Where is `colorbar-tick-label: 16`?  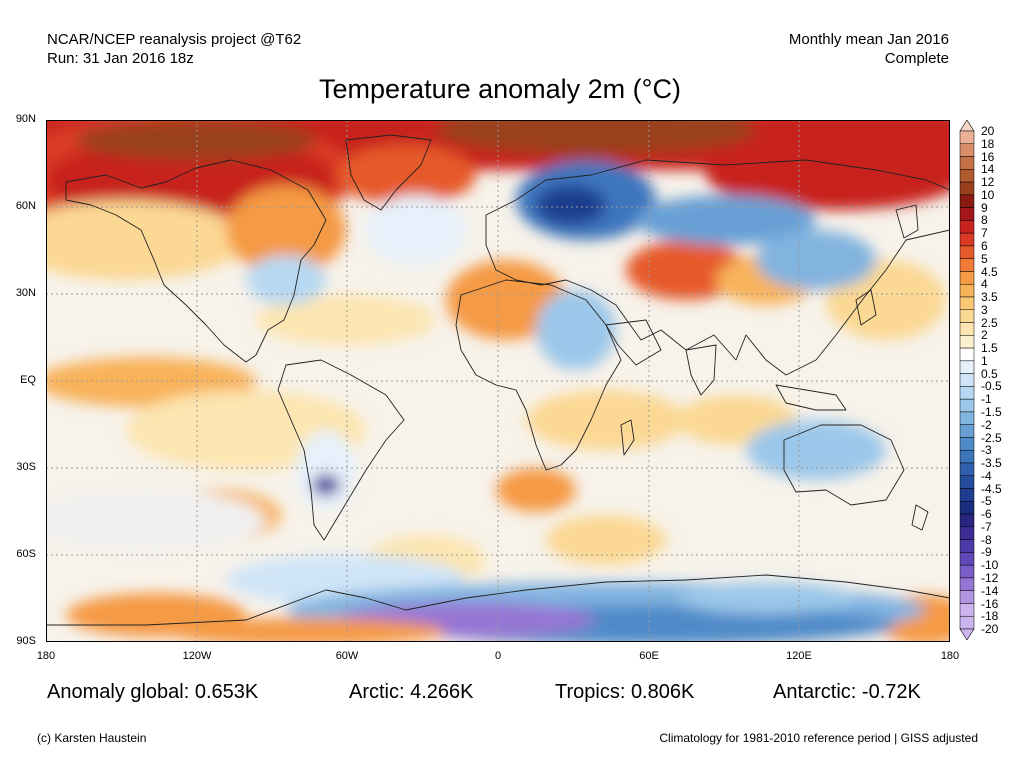
colorbar-tick-label: 16 is located at coordinates (988, 156).